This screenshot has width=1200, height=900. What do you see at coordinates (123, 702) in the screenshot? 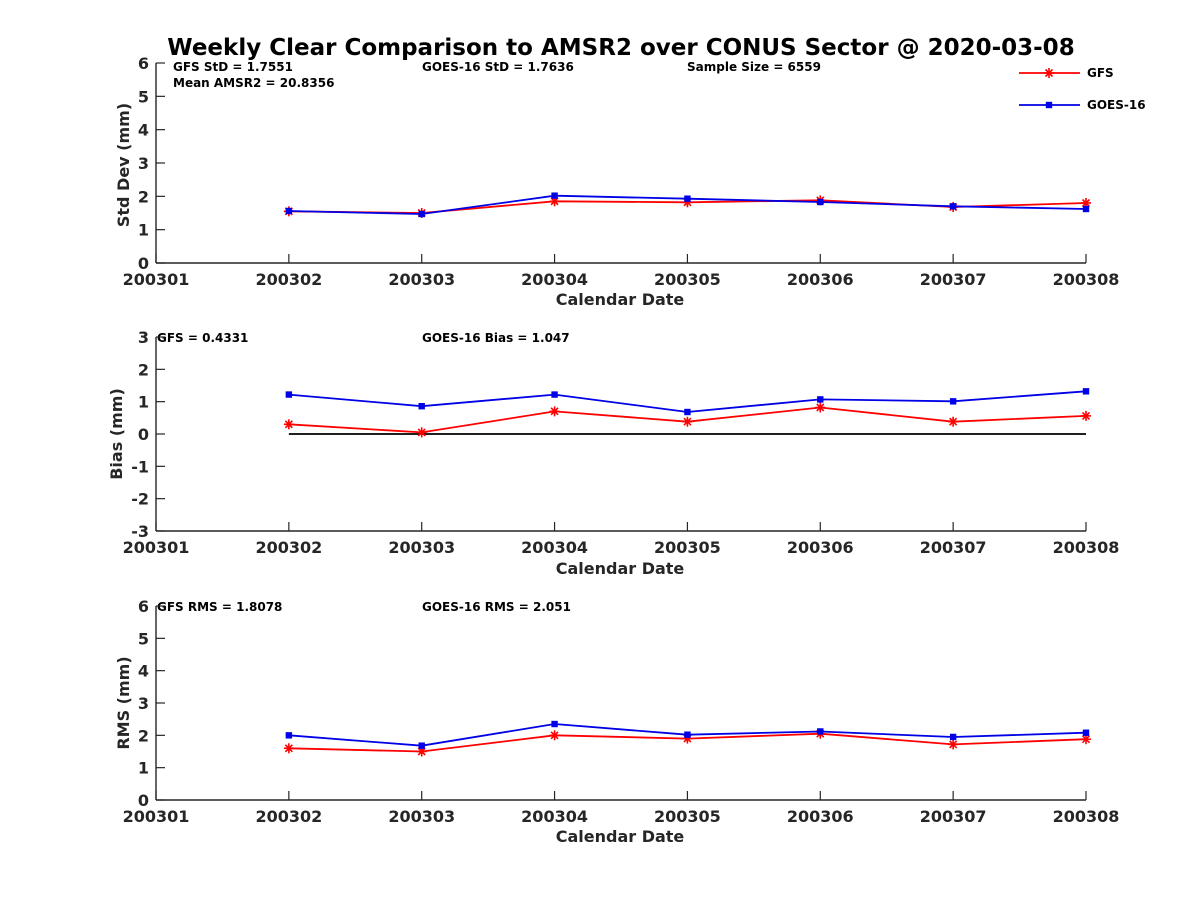
I see `rms-y-axis-label: RMS (mm)` at bounding box center [123, 702].